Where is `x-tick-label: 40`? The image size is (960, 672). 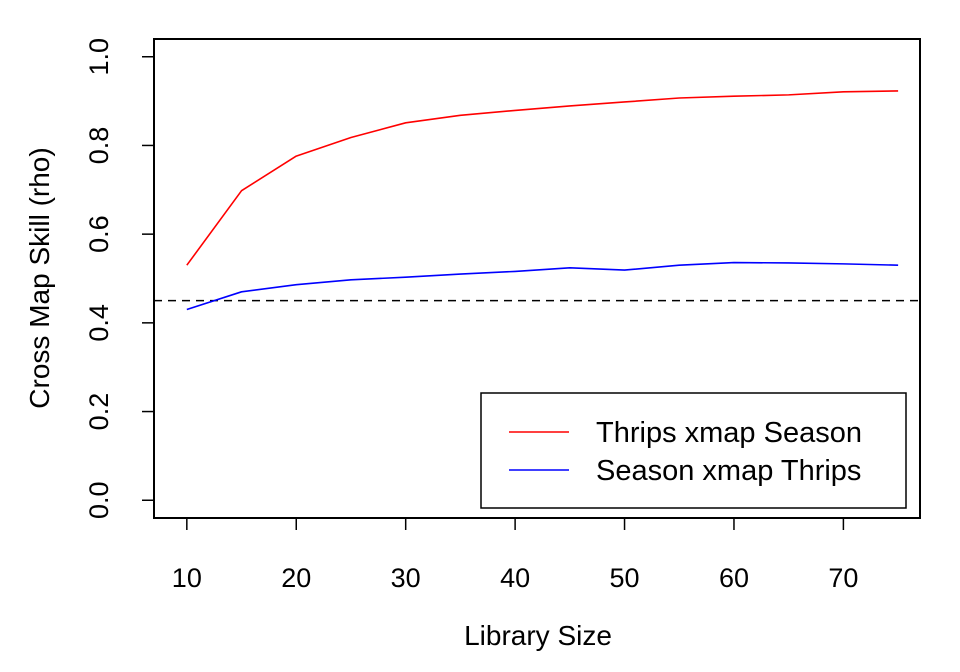
x-tick-label: 40 is located at coordinates (515, 578).